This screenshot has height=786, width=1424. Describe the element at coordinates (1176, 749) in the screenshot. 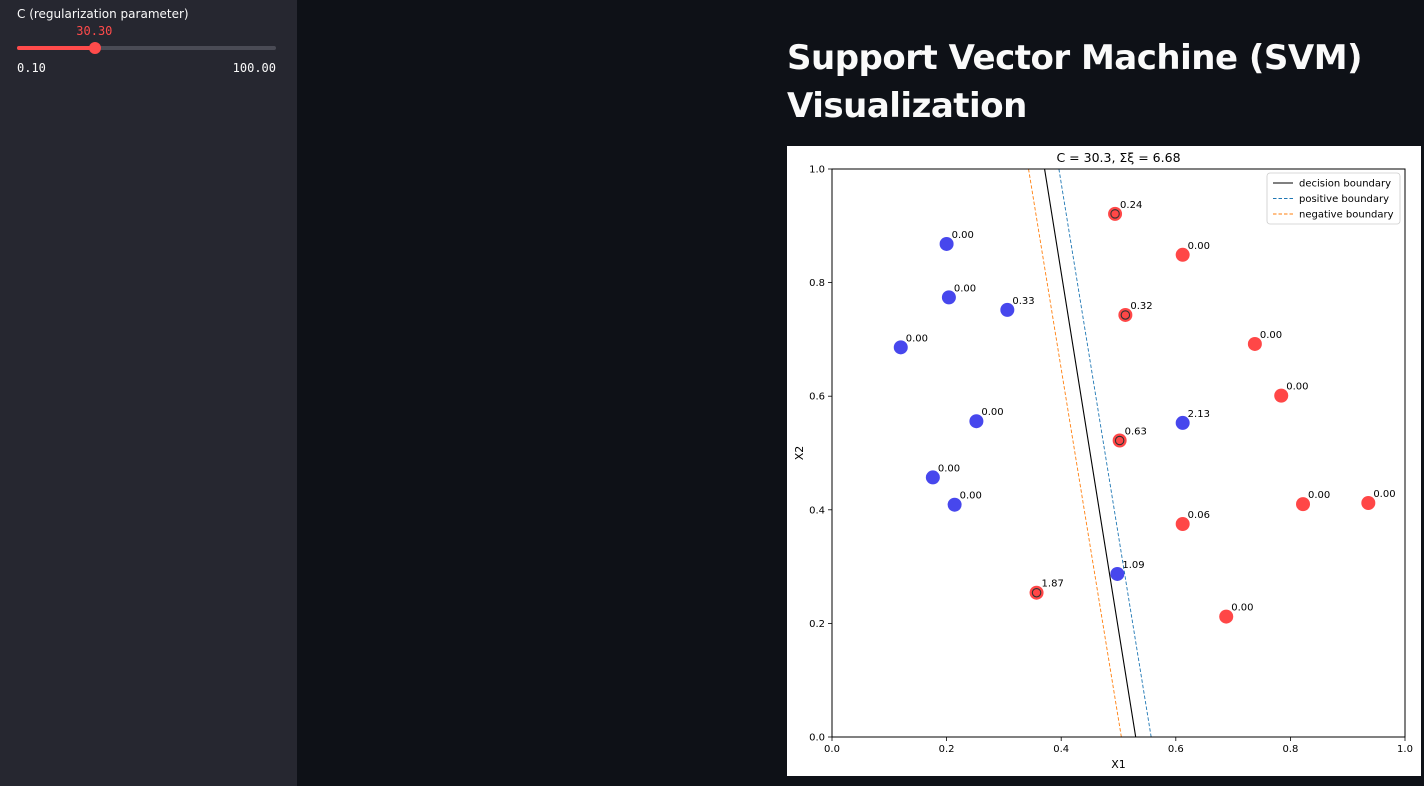

I see `x-tick-label: 0.6` at that location.